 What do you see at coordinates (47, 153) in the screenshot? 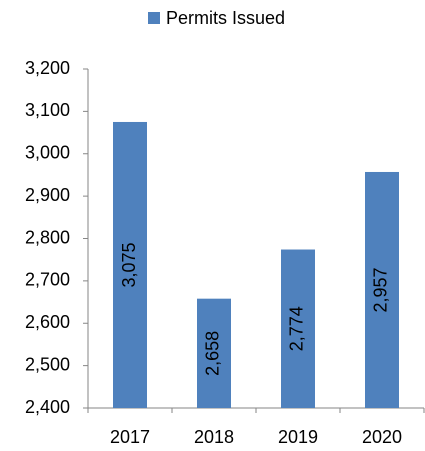
I see `y-tick-label: 3,000` at bounding box center [47, 153].